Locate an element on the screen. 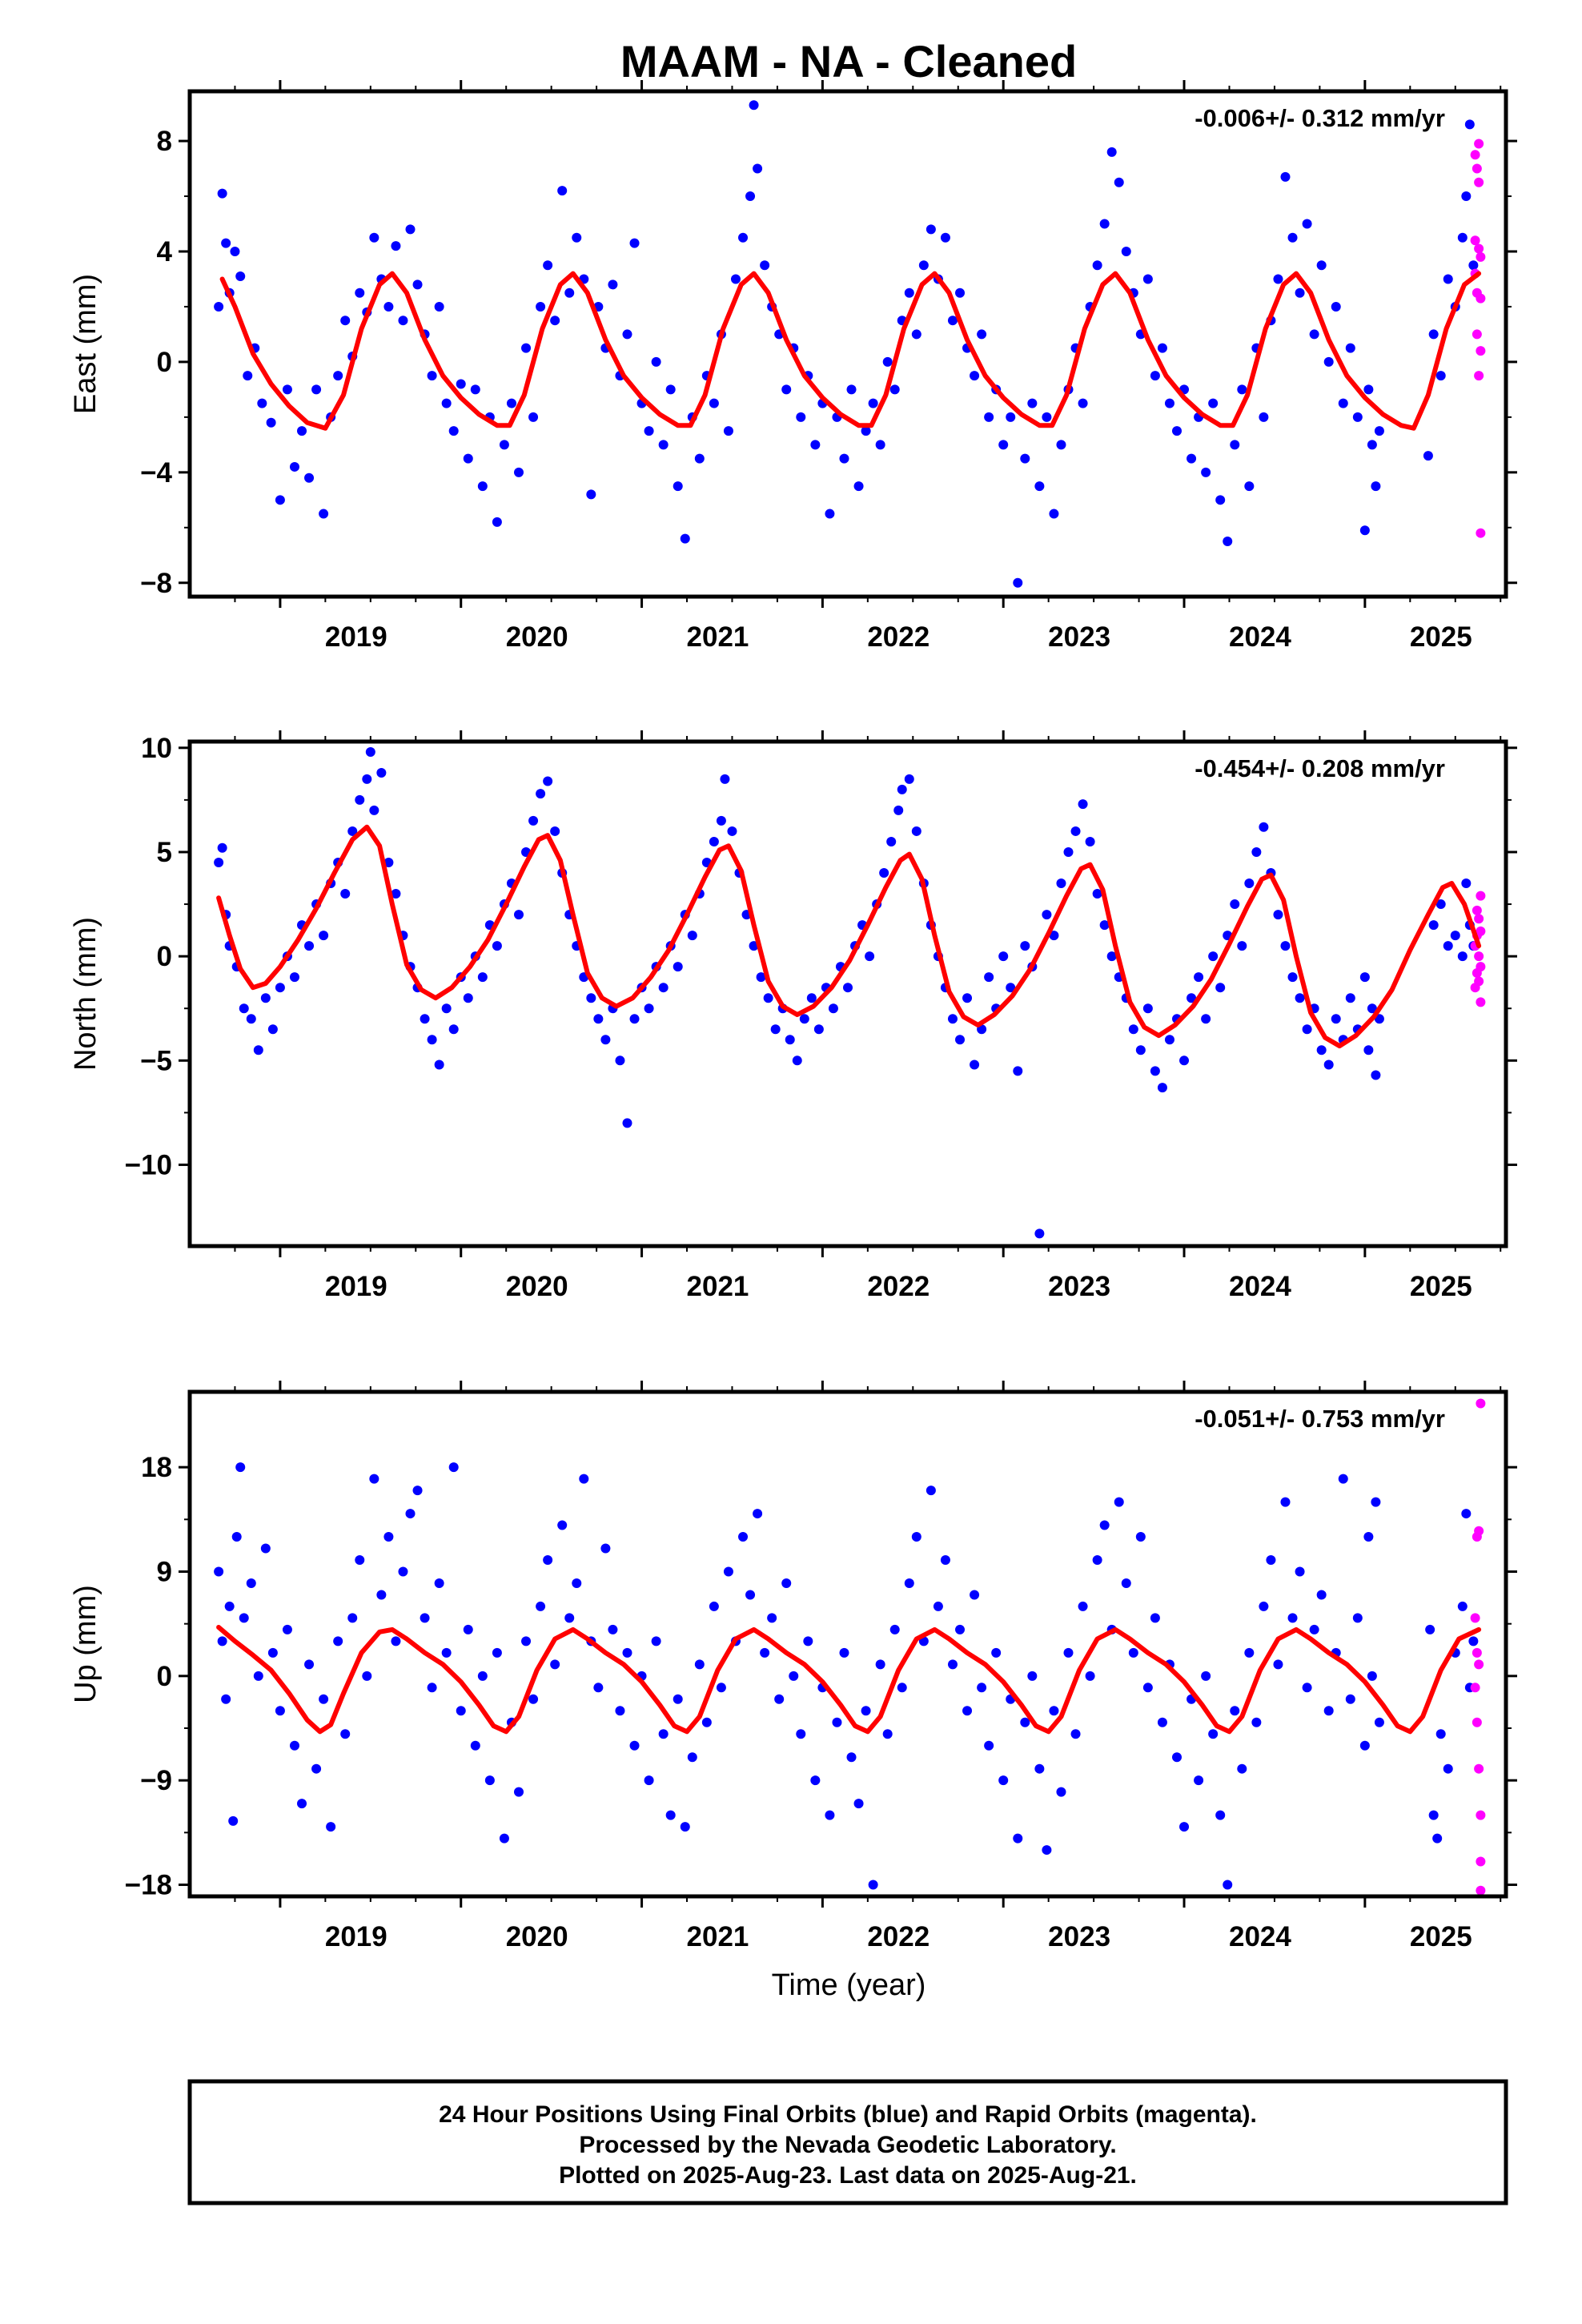 The height and width of the screenshot is (2324, 1582). up-model-line is located at coordinates (849, 1680).